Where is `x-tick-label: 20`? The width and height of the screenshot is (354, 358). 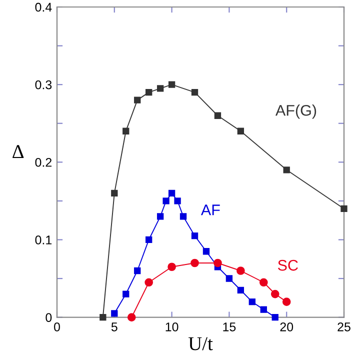
x-tick-label: 20 is located at coordinates (287, 327).